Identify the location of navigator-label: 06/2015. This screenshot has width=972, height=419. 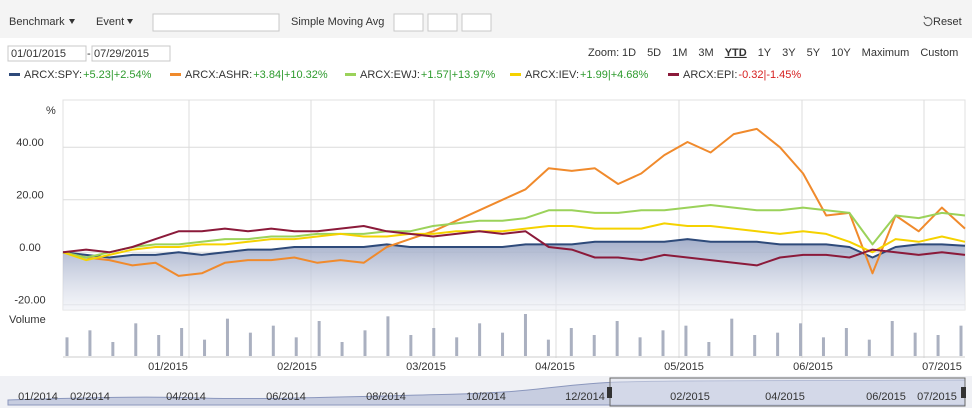
(886, 397).